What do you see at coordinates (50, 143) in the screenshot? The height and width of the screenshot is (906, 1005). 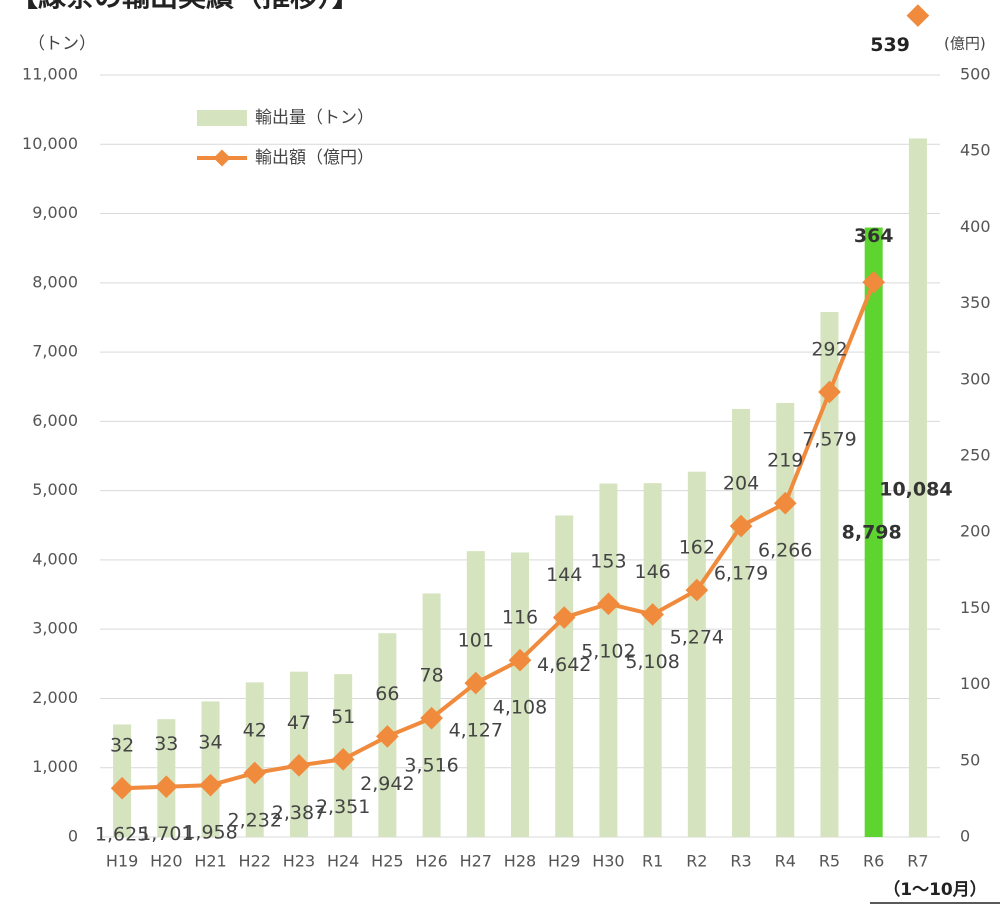 I see `y-tick-label: 10,000` at bounding box center [50, 143].